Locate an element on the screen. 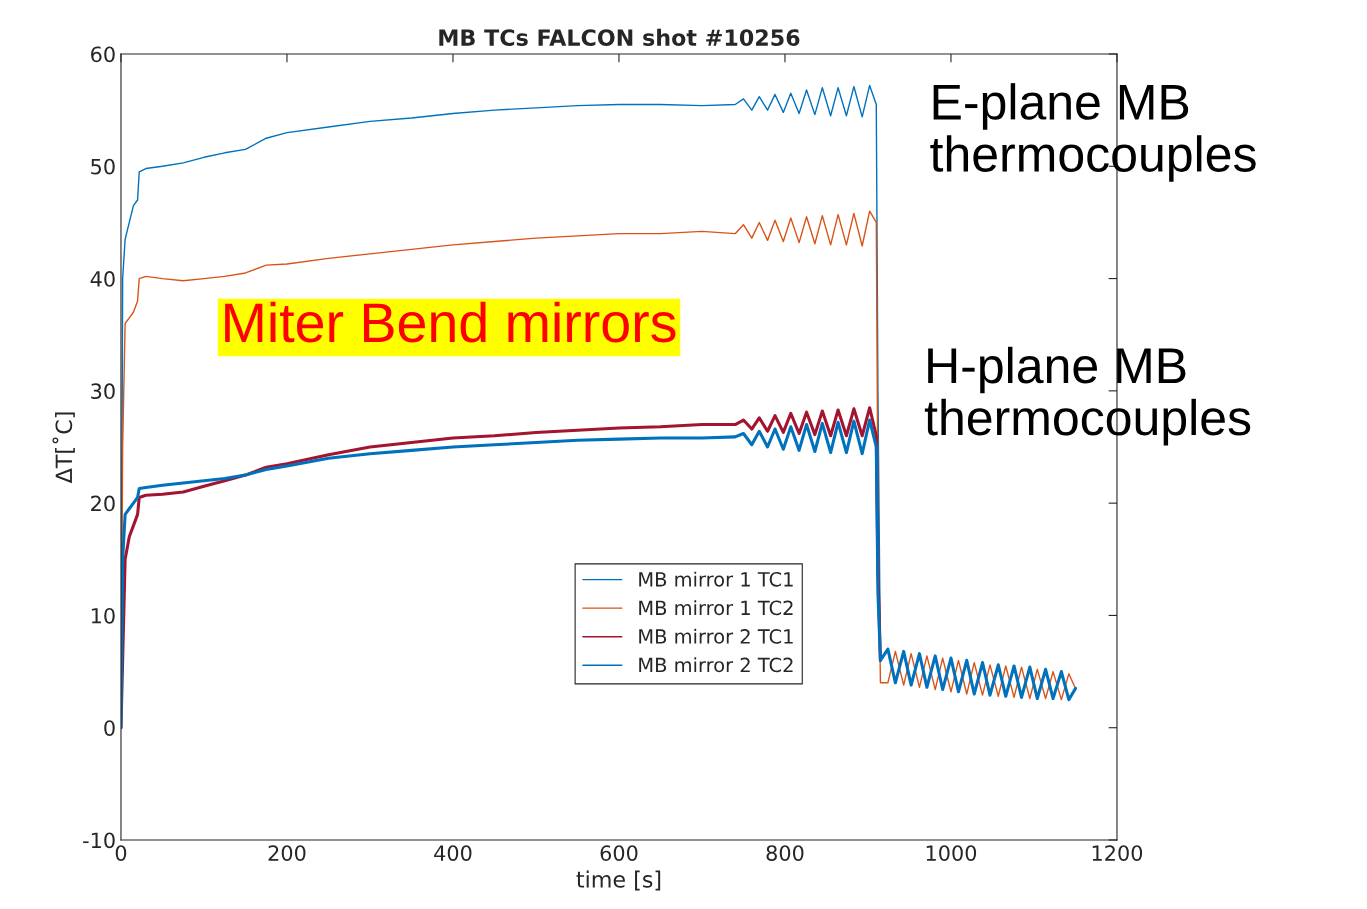 This screenshot has width=1367, height=909. x-tick-label: 200 is located at coordinates (287, 853).